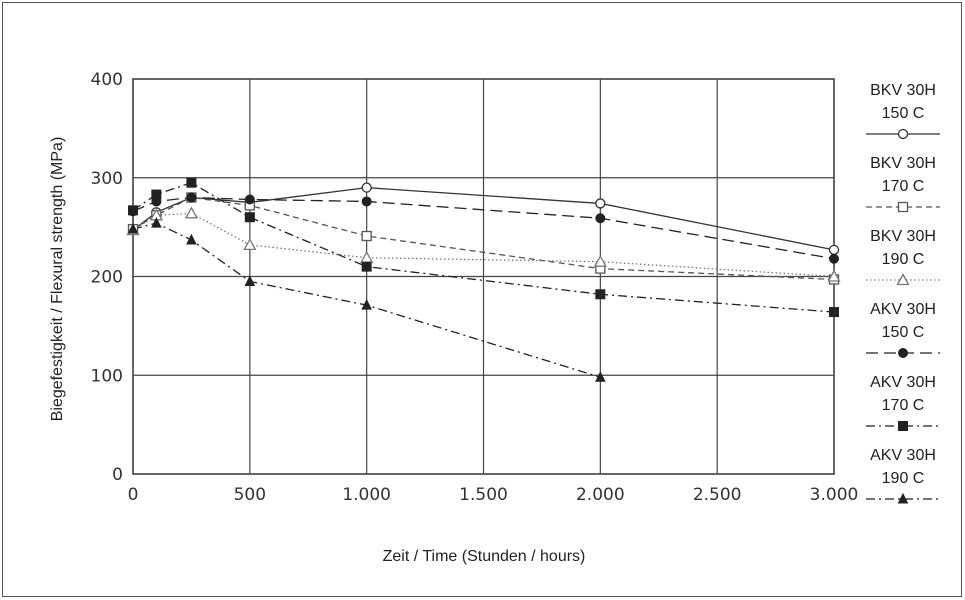 This screenshot has height=600, width=965. What do you see at coordinates (107, 376) in the screenshot?
I see `y-tick-label: 100` at bounding box center [107, 376].